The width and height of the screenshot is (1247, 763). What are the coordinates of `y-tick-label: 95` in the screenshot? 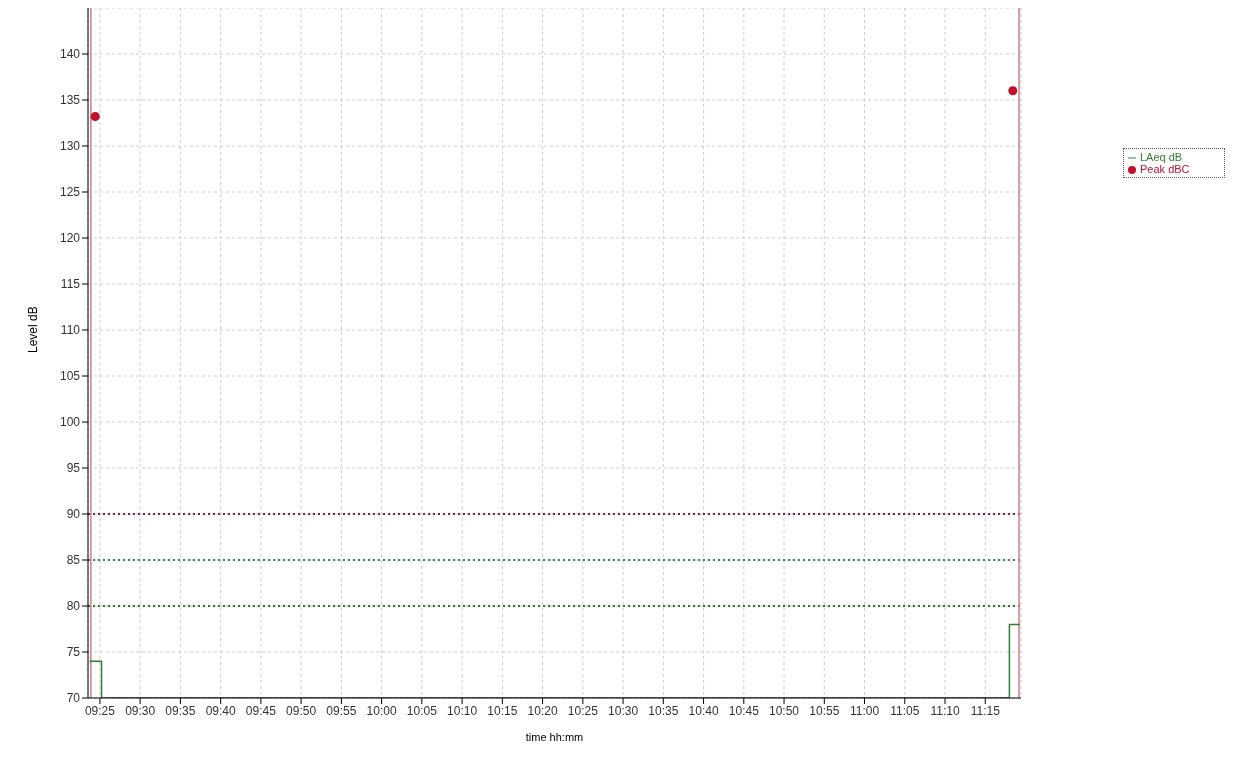 It's located at (73, 468).